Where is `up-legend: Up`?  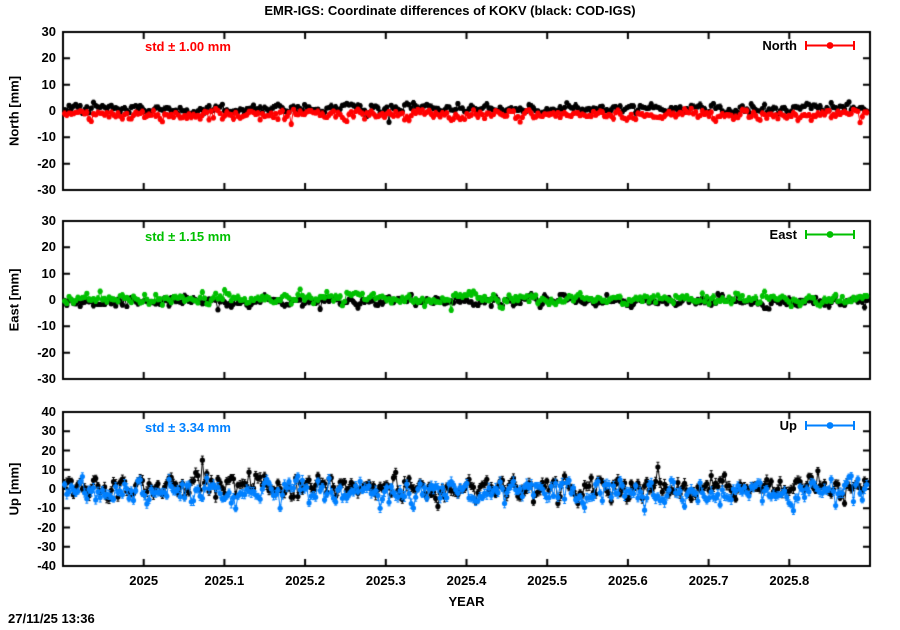 up-legend: Up is located at coordinates (818, 425).